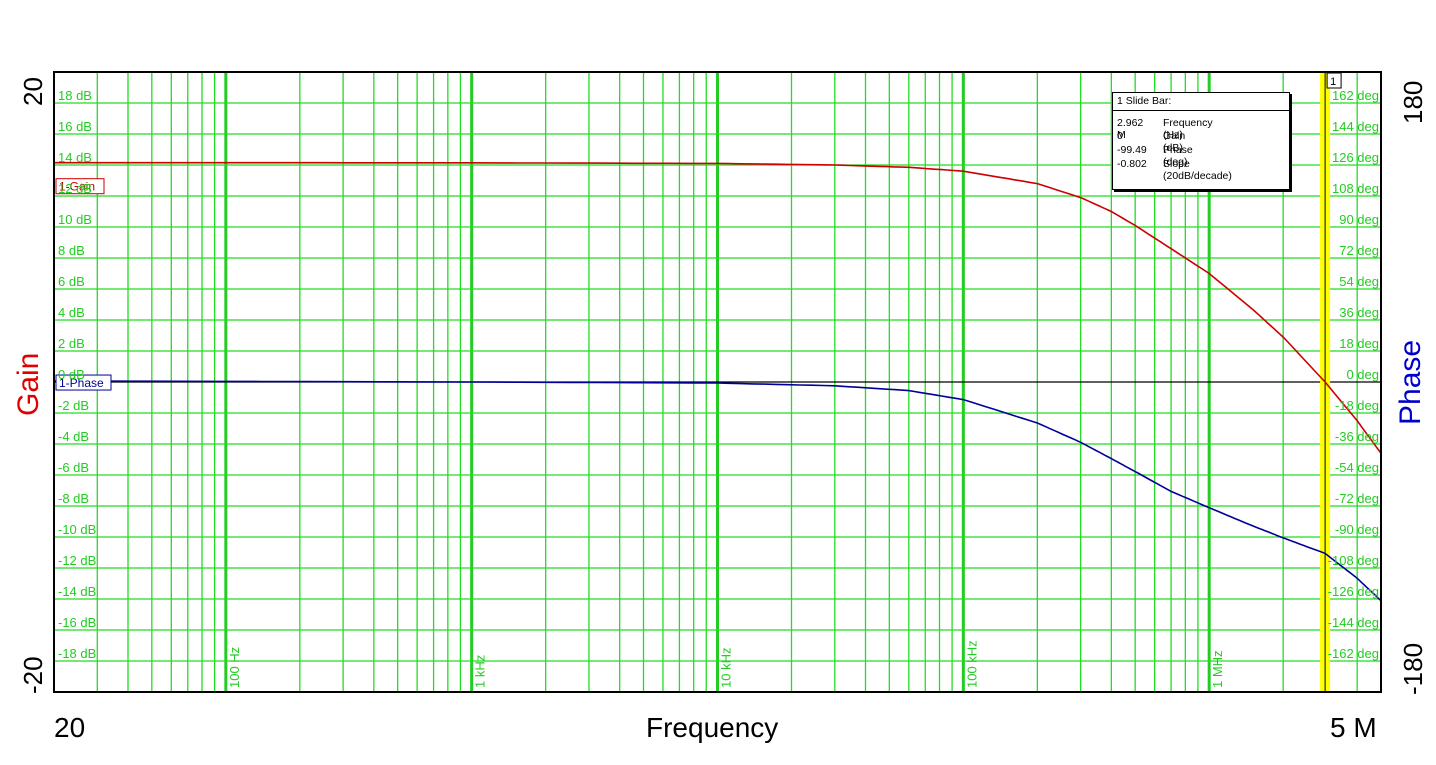 This screenshot has width=1436, height=765. I want to click on right-tick-label: -90 deg, so click(1357, 529).